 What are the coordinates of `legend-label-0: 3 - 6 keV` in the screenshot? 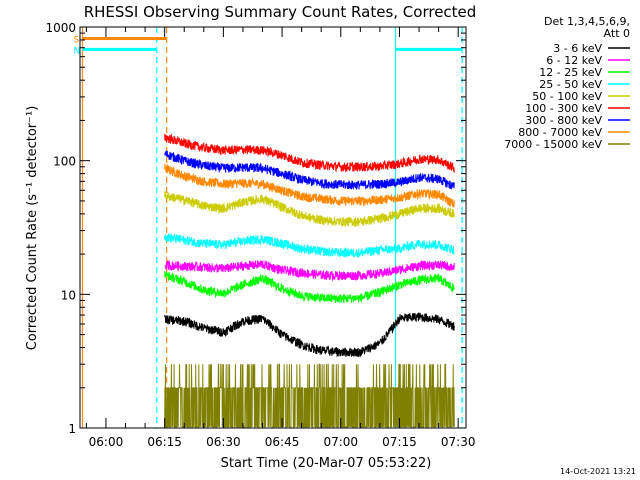 It's located at (577, 48).